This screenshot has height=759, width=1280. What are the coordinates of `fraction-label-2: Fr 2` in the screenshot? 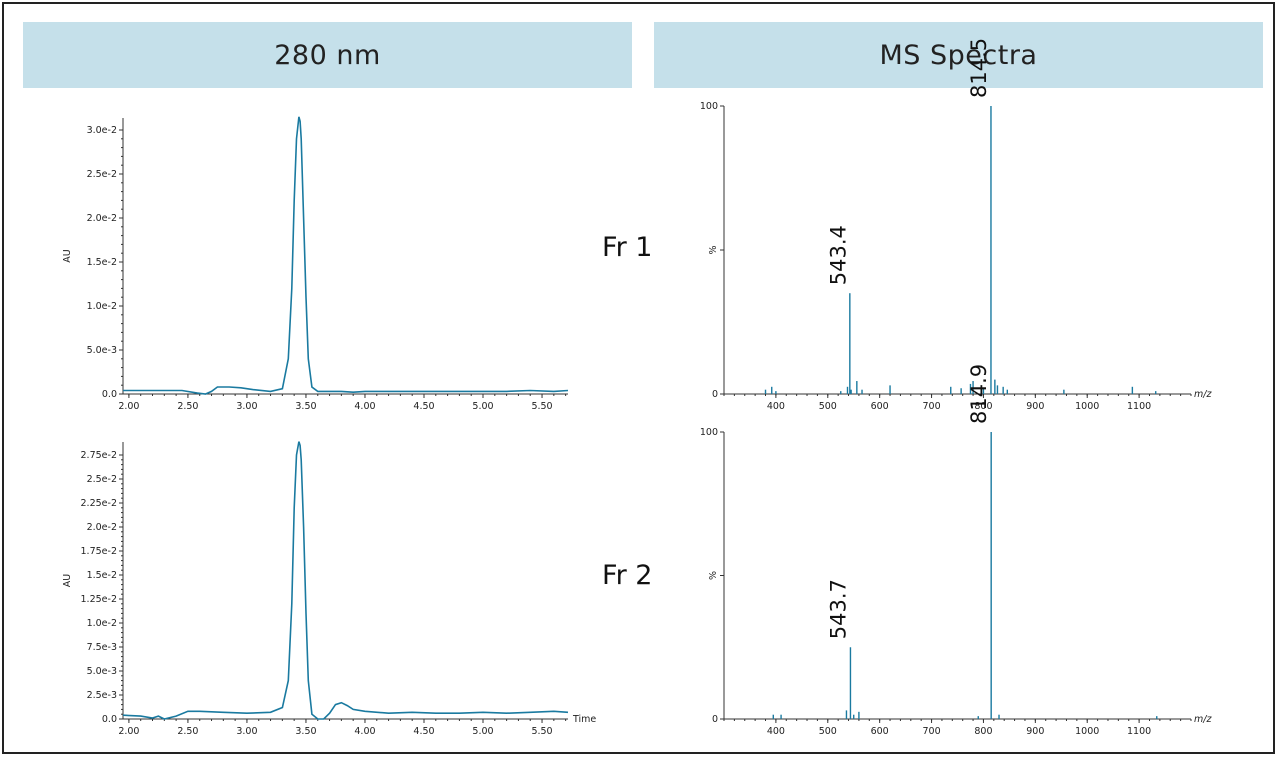 It's located at (627, 575).